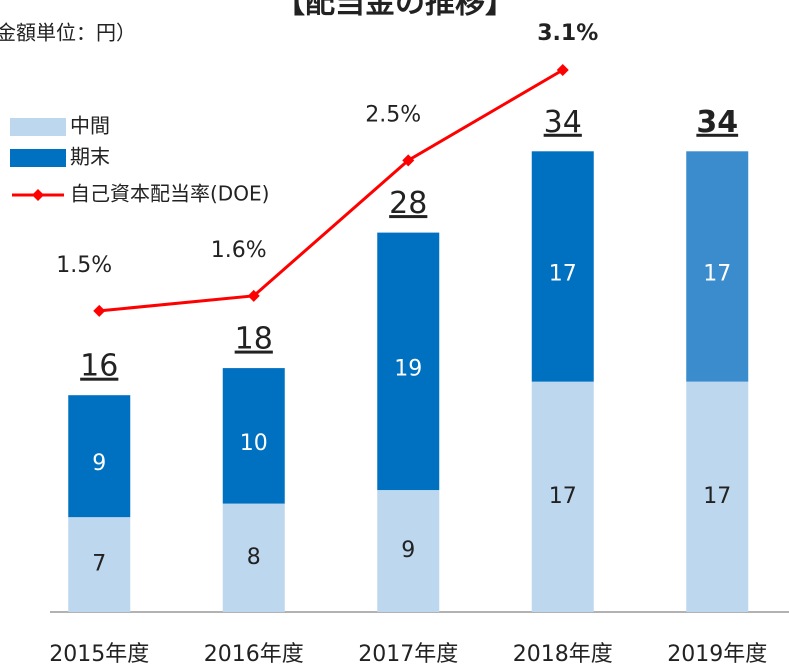  I want to click on total-label: 18, so click(254, 339).